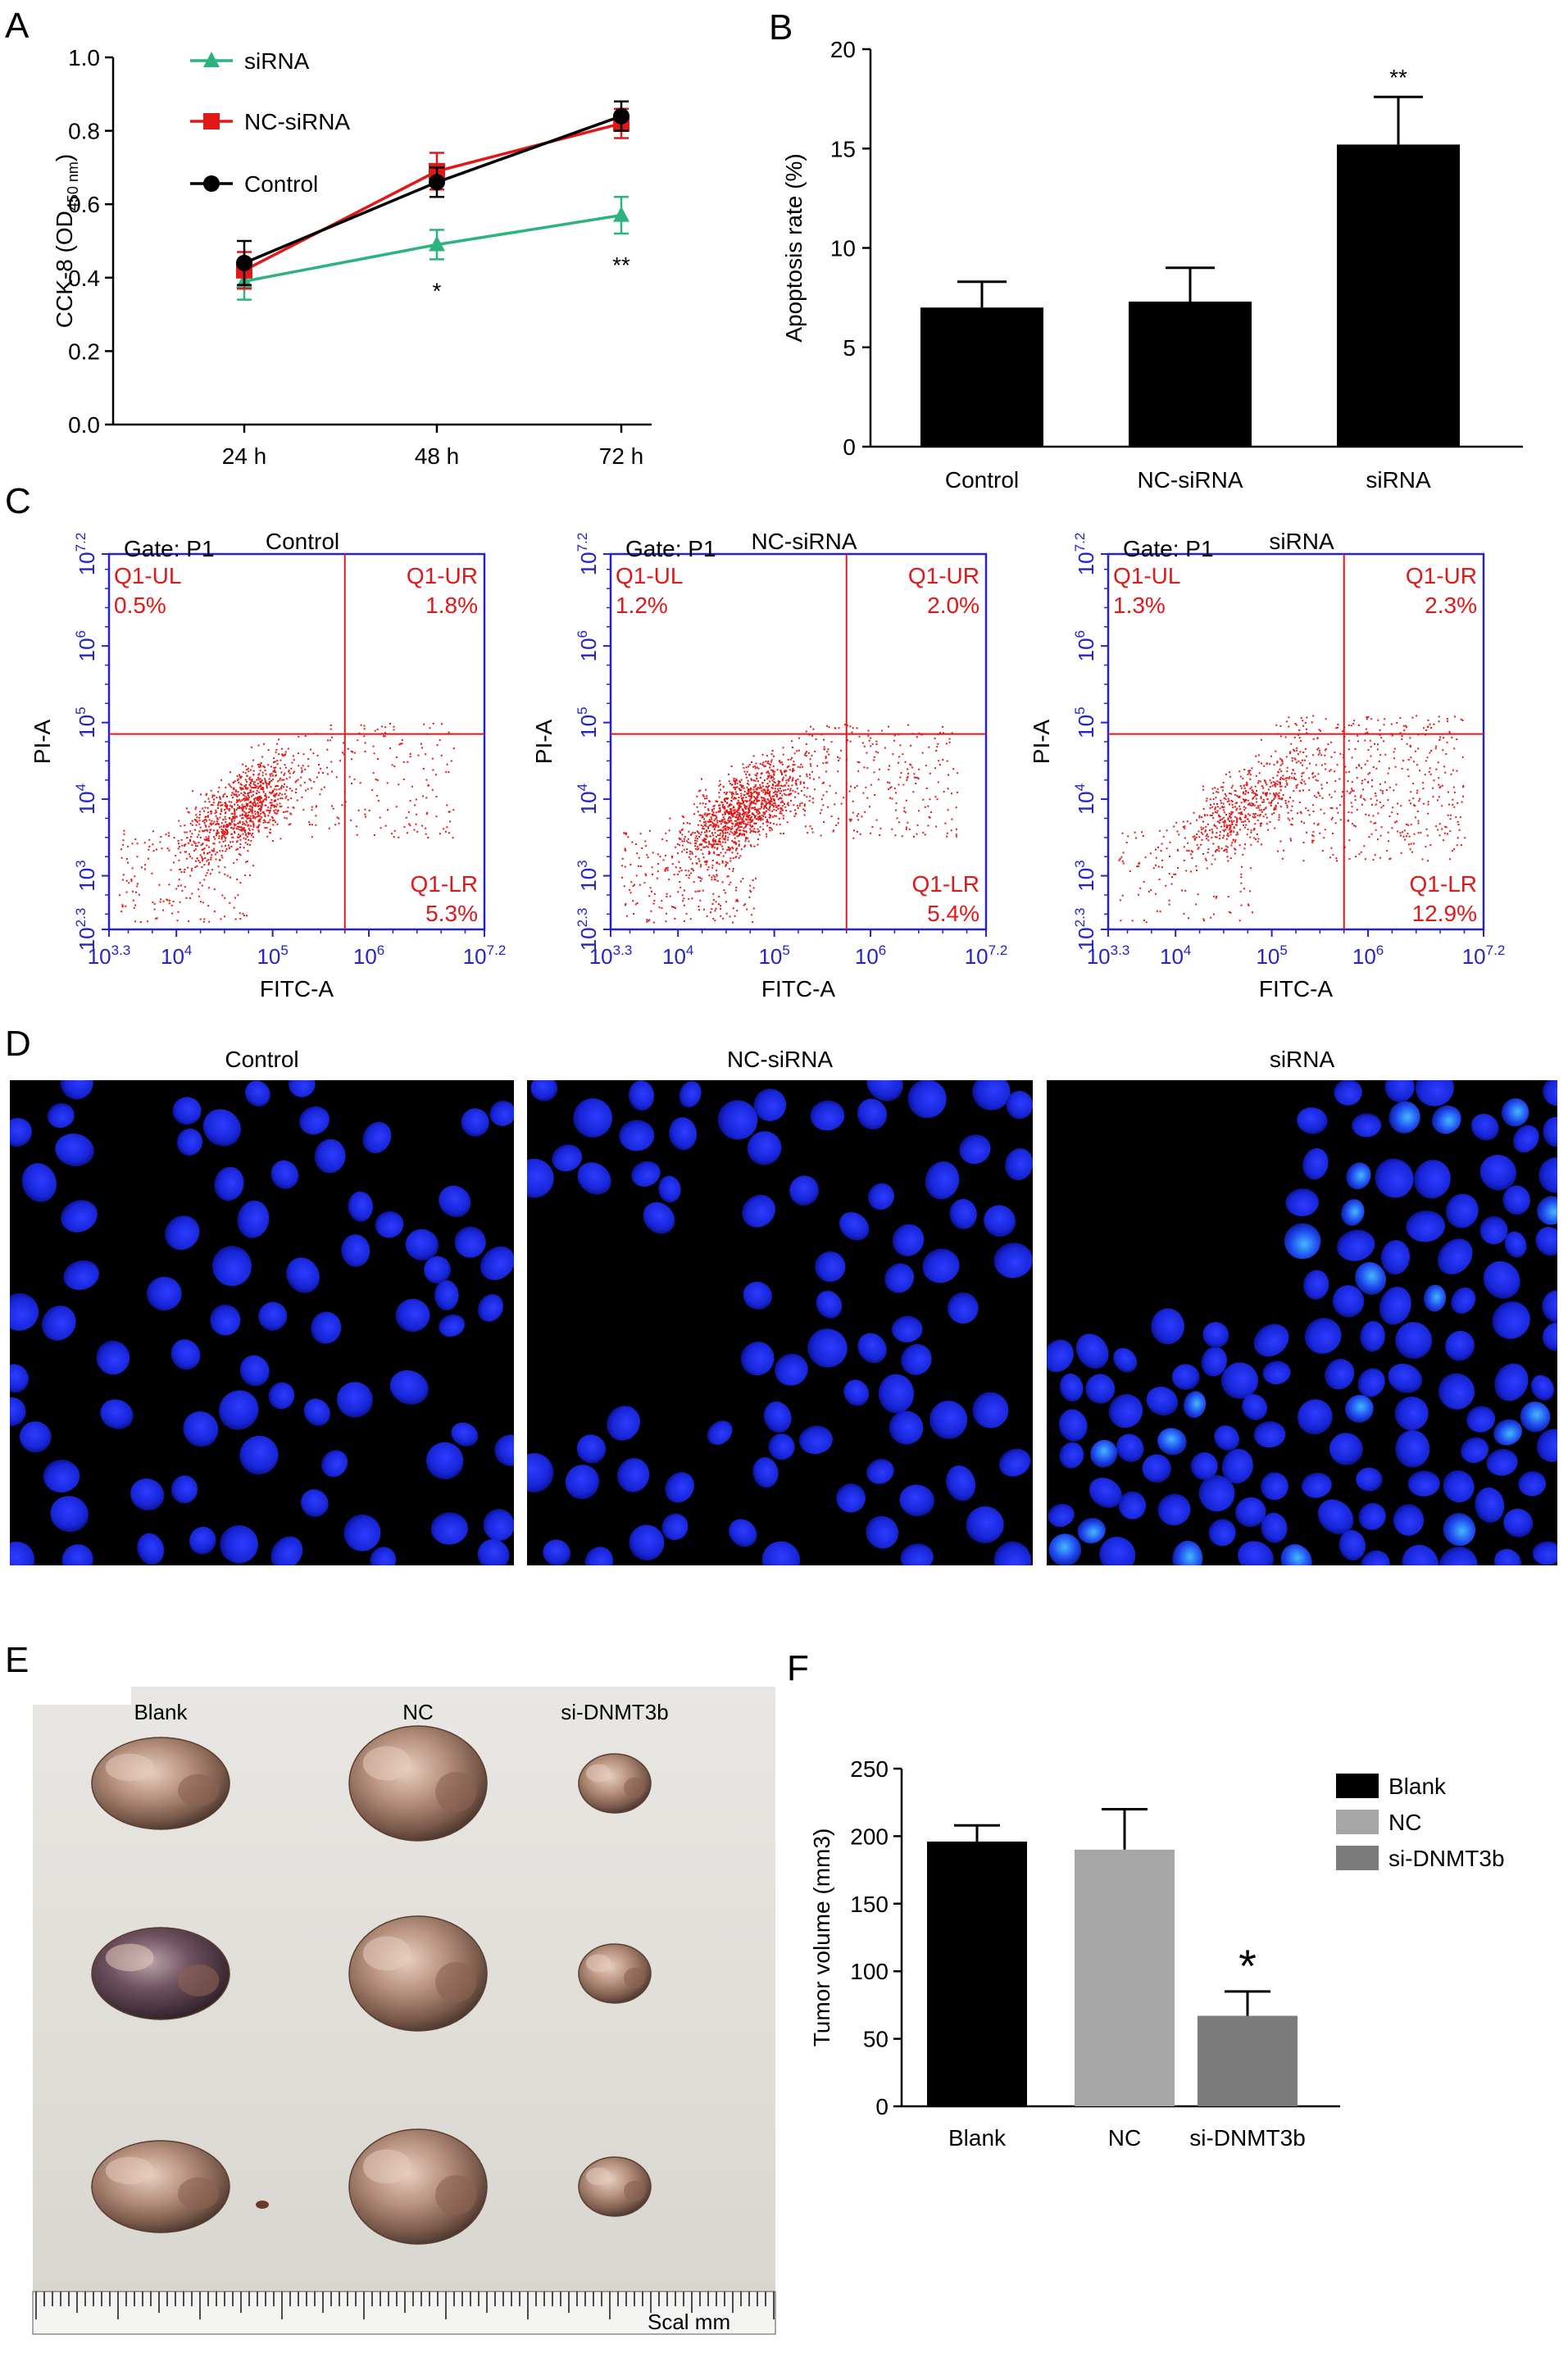 The width and height of the screenshot is (1568, 2353). What do you see at coordinates (368, 956) in the screenshot?
I see `x-tick-label: 106` at bounding box center [368, 956].